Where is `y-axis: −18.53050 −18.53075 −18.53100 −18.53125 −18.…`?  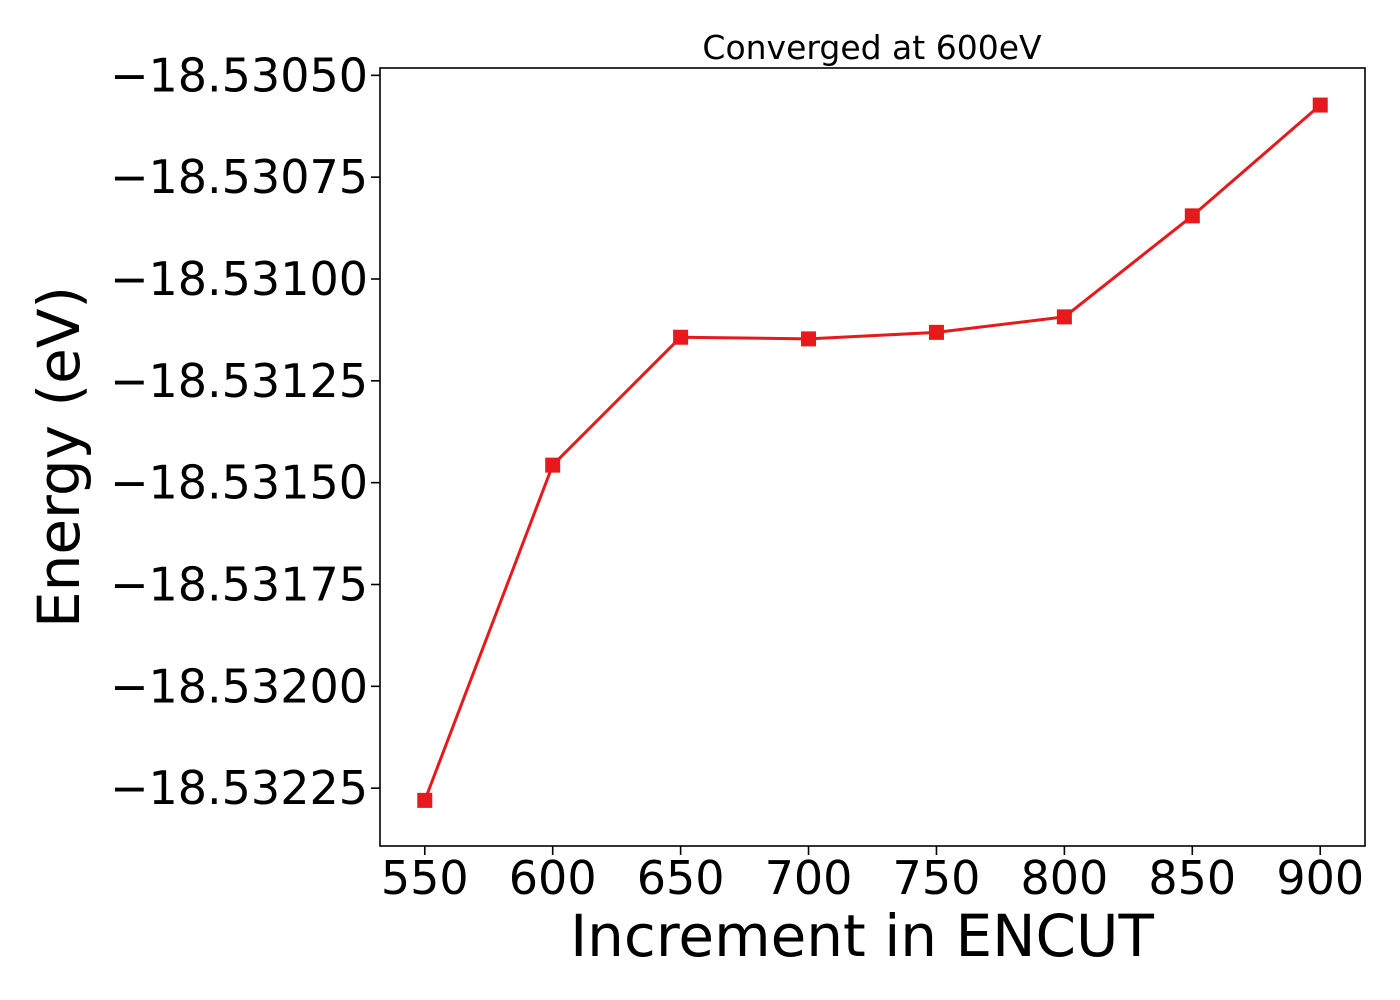 y-axis: −18.53050 −18.53075 −18.53100 −18.53125 −18.… is located at coordinates (245, 431).